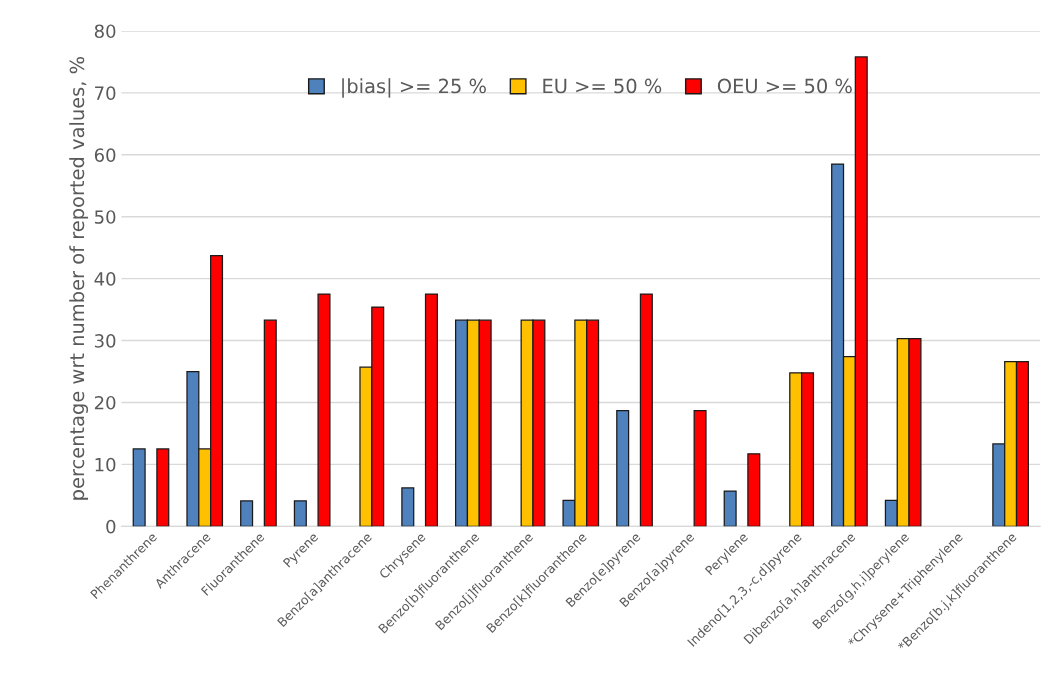 The image size is (1056, 688). I want to click on y-tick-label: 80, so click(105, 31).